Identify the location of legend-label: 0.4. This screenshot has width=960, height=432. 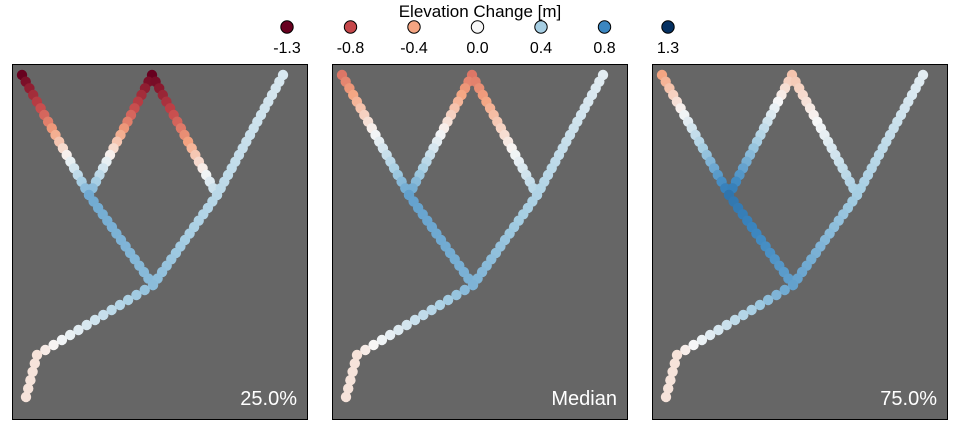
(541, 48).